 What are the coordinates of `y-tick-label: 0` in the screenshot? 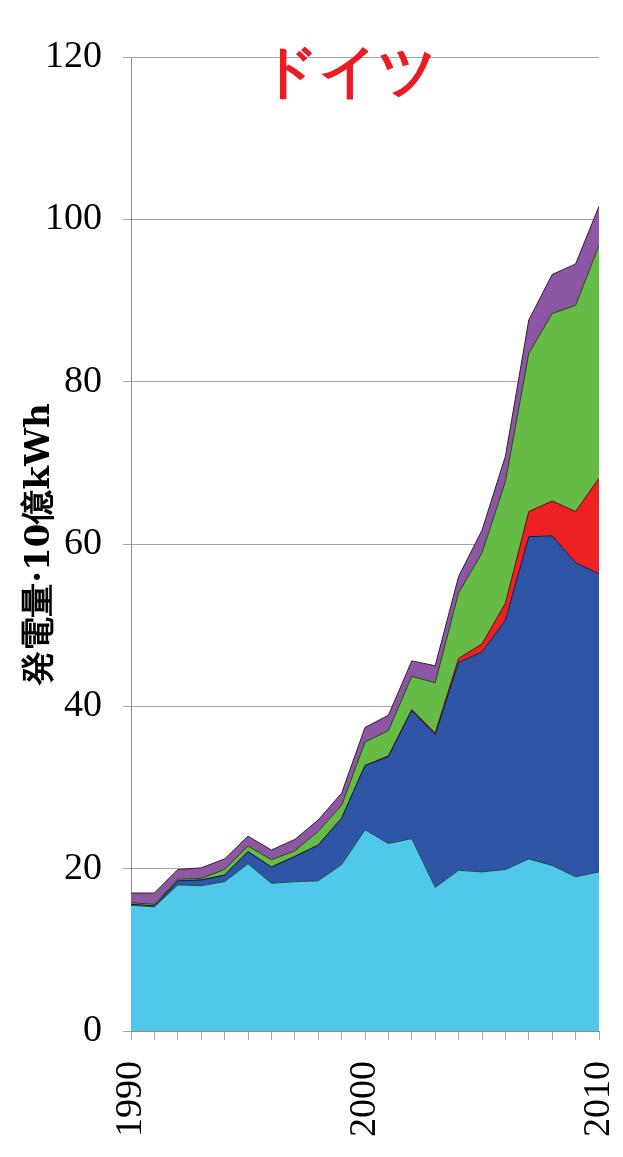 It's located at (92, 1027).